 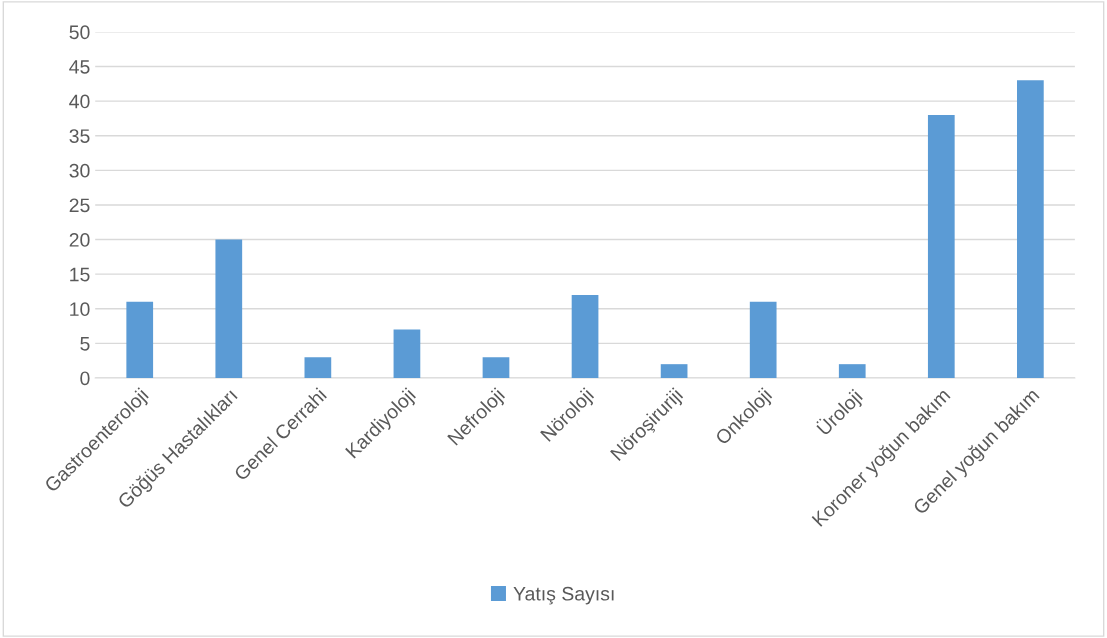 What do you see at coordinates (79, 67) in the screenshot?
I see `y-tick-label: 45` at bounding box center [79, 67].